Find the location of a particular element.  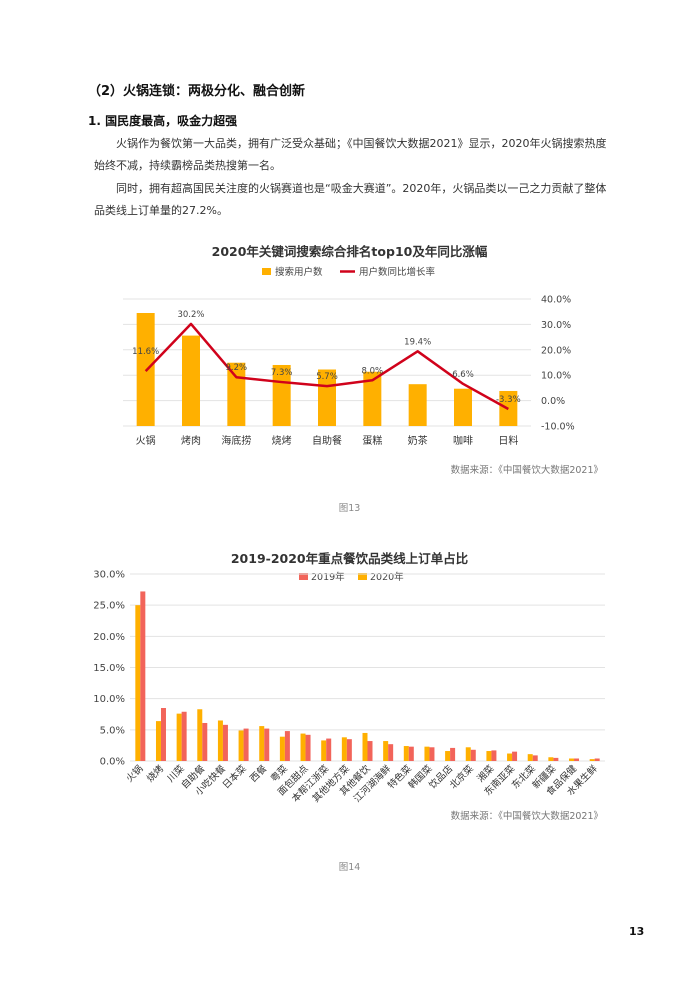

y-tick-label: 15.0% is located at coordinates (109, 668).